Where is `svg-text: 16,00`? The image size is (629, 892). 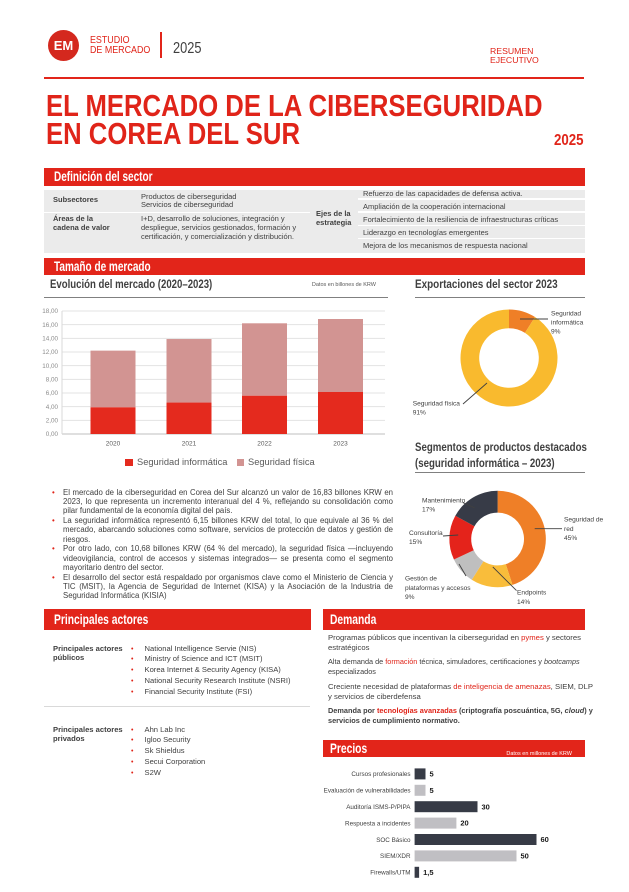 svg-text: 16,00 is located at coordinates (50, 325).